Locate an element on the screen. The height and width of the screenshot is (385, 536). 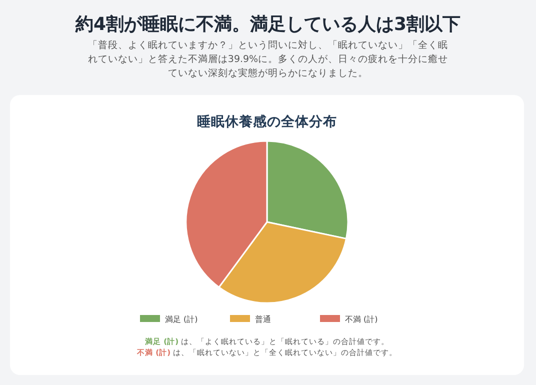
legend-label: 不満 (計) is located at coordinates (361, 319).